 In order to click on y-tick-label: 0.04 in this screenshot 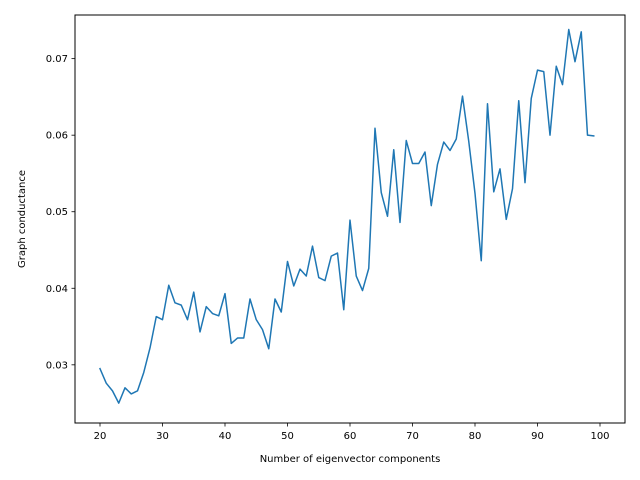, I will do `click(57, 289)`.